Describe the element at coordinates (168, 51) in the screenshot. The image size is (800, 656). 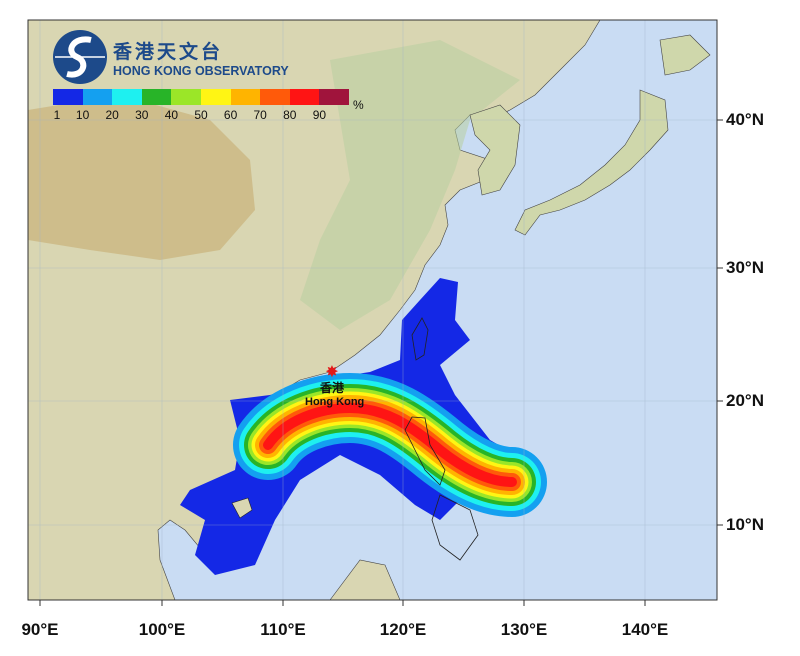
I see `logo-name-cn: 香港天文台` at that location.